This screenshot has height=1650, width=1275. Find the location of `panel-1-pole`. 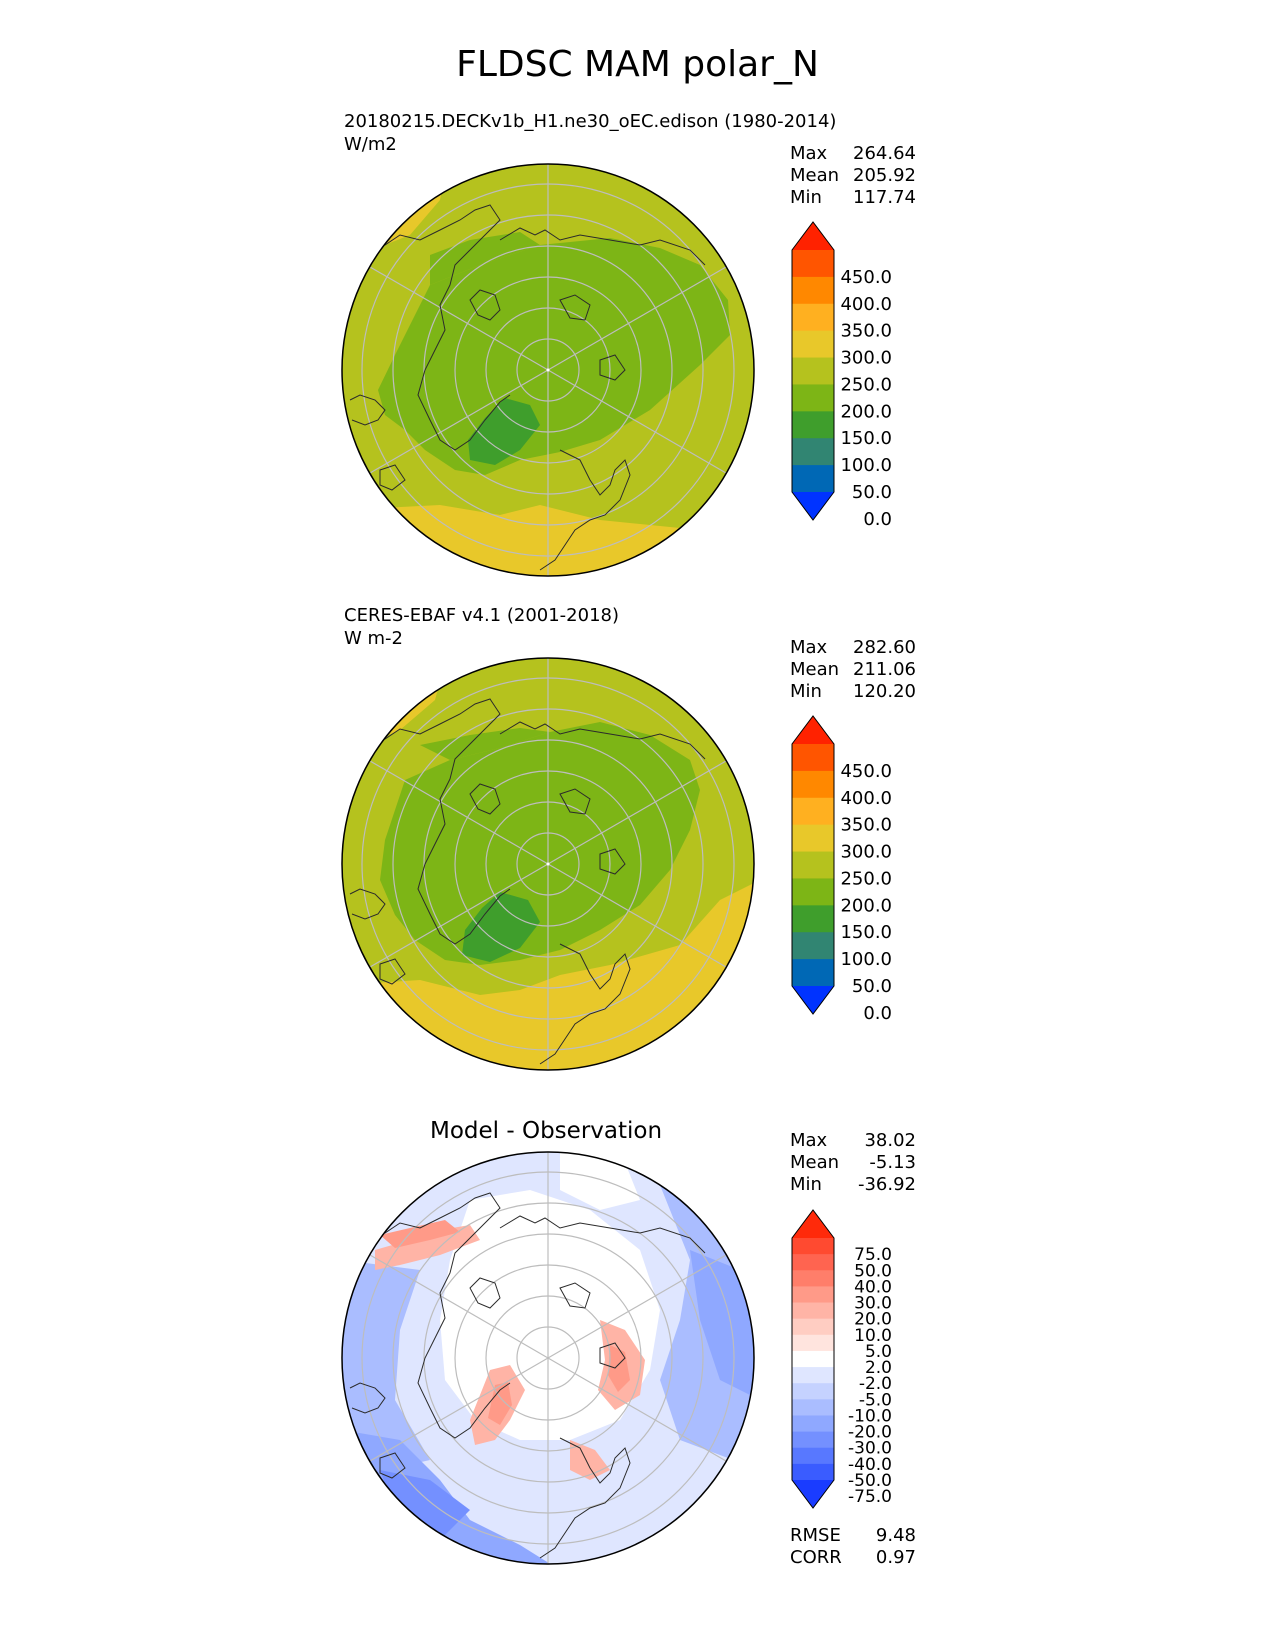

panel-1-pole is located at coordinates (548, 370).